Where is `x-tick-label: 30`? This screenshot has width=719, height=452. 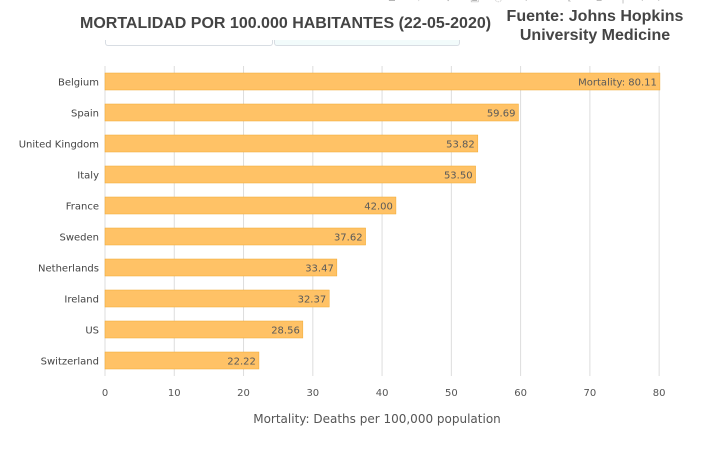
x-tick-label: 30 is located at coordinates (312, 393).